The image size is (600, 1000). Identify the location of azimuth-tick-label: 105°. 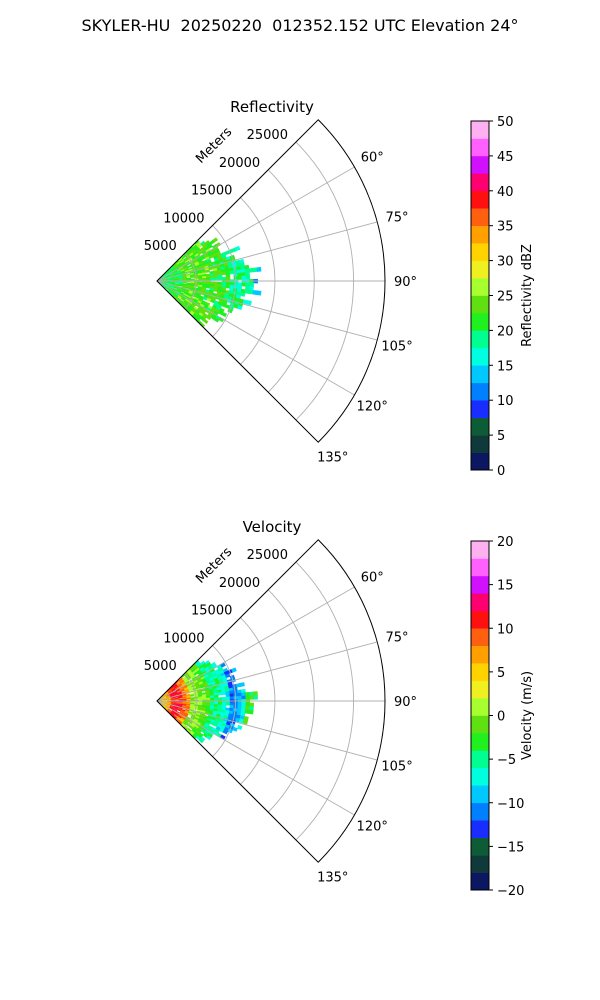
(396, 766).